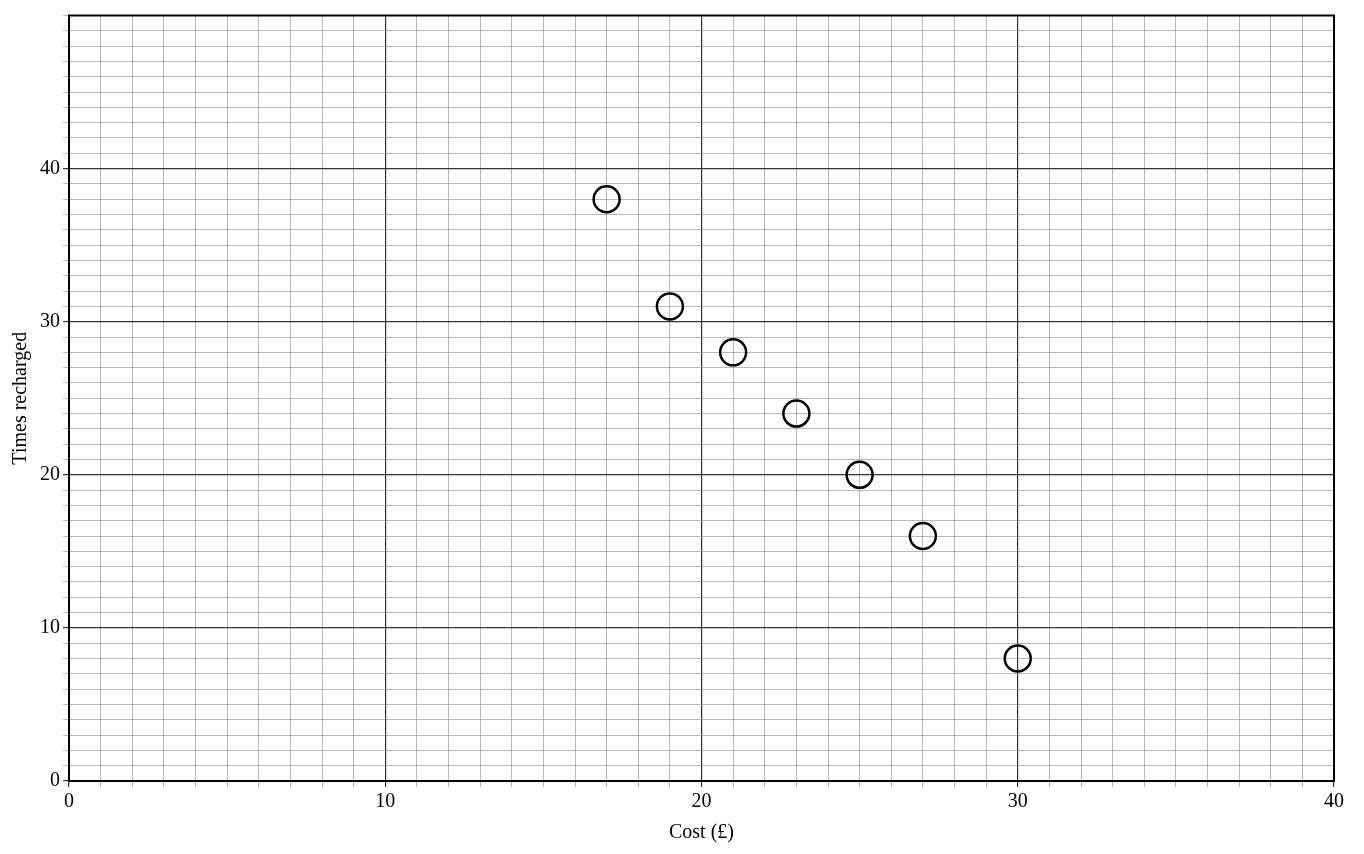 Image resolution: width=1364 pixels, height=854 pixels. I want to click on y-tick-label: 10, so click(50, 626).